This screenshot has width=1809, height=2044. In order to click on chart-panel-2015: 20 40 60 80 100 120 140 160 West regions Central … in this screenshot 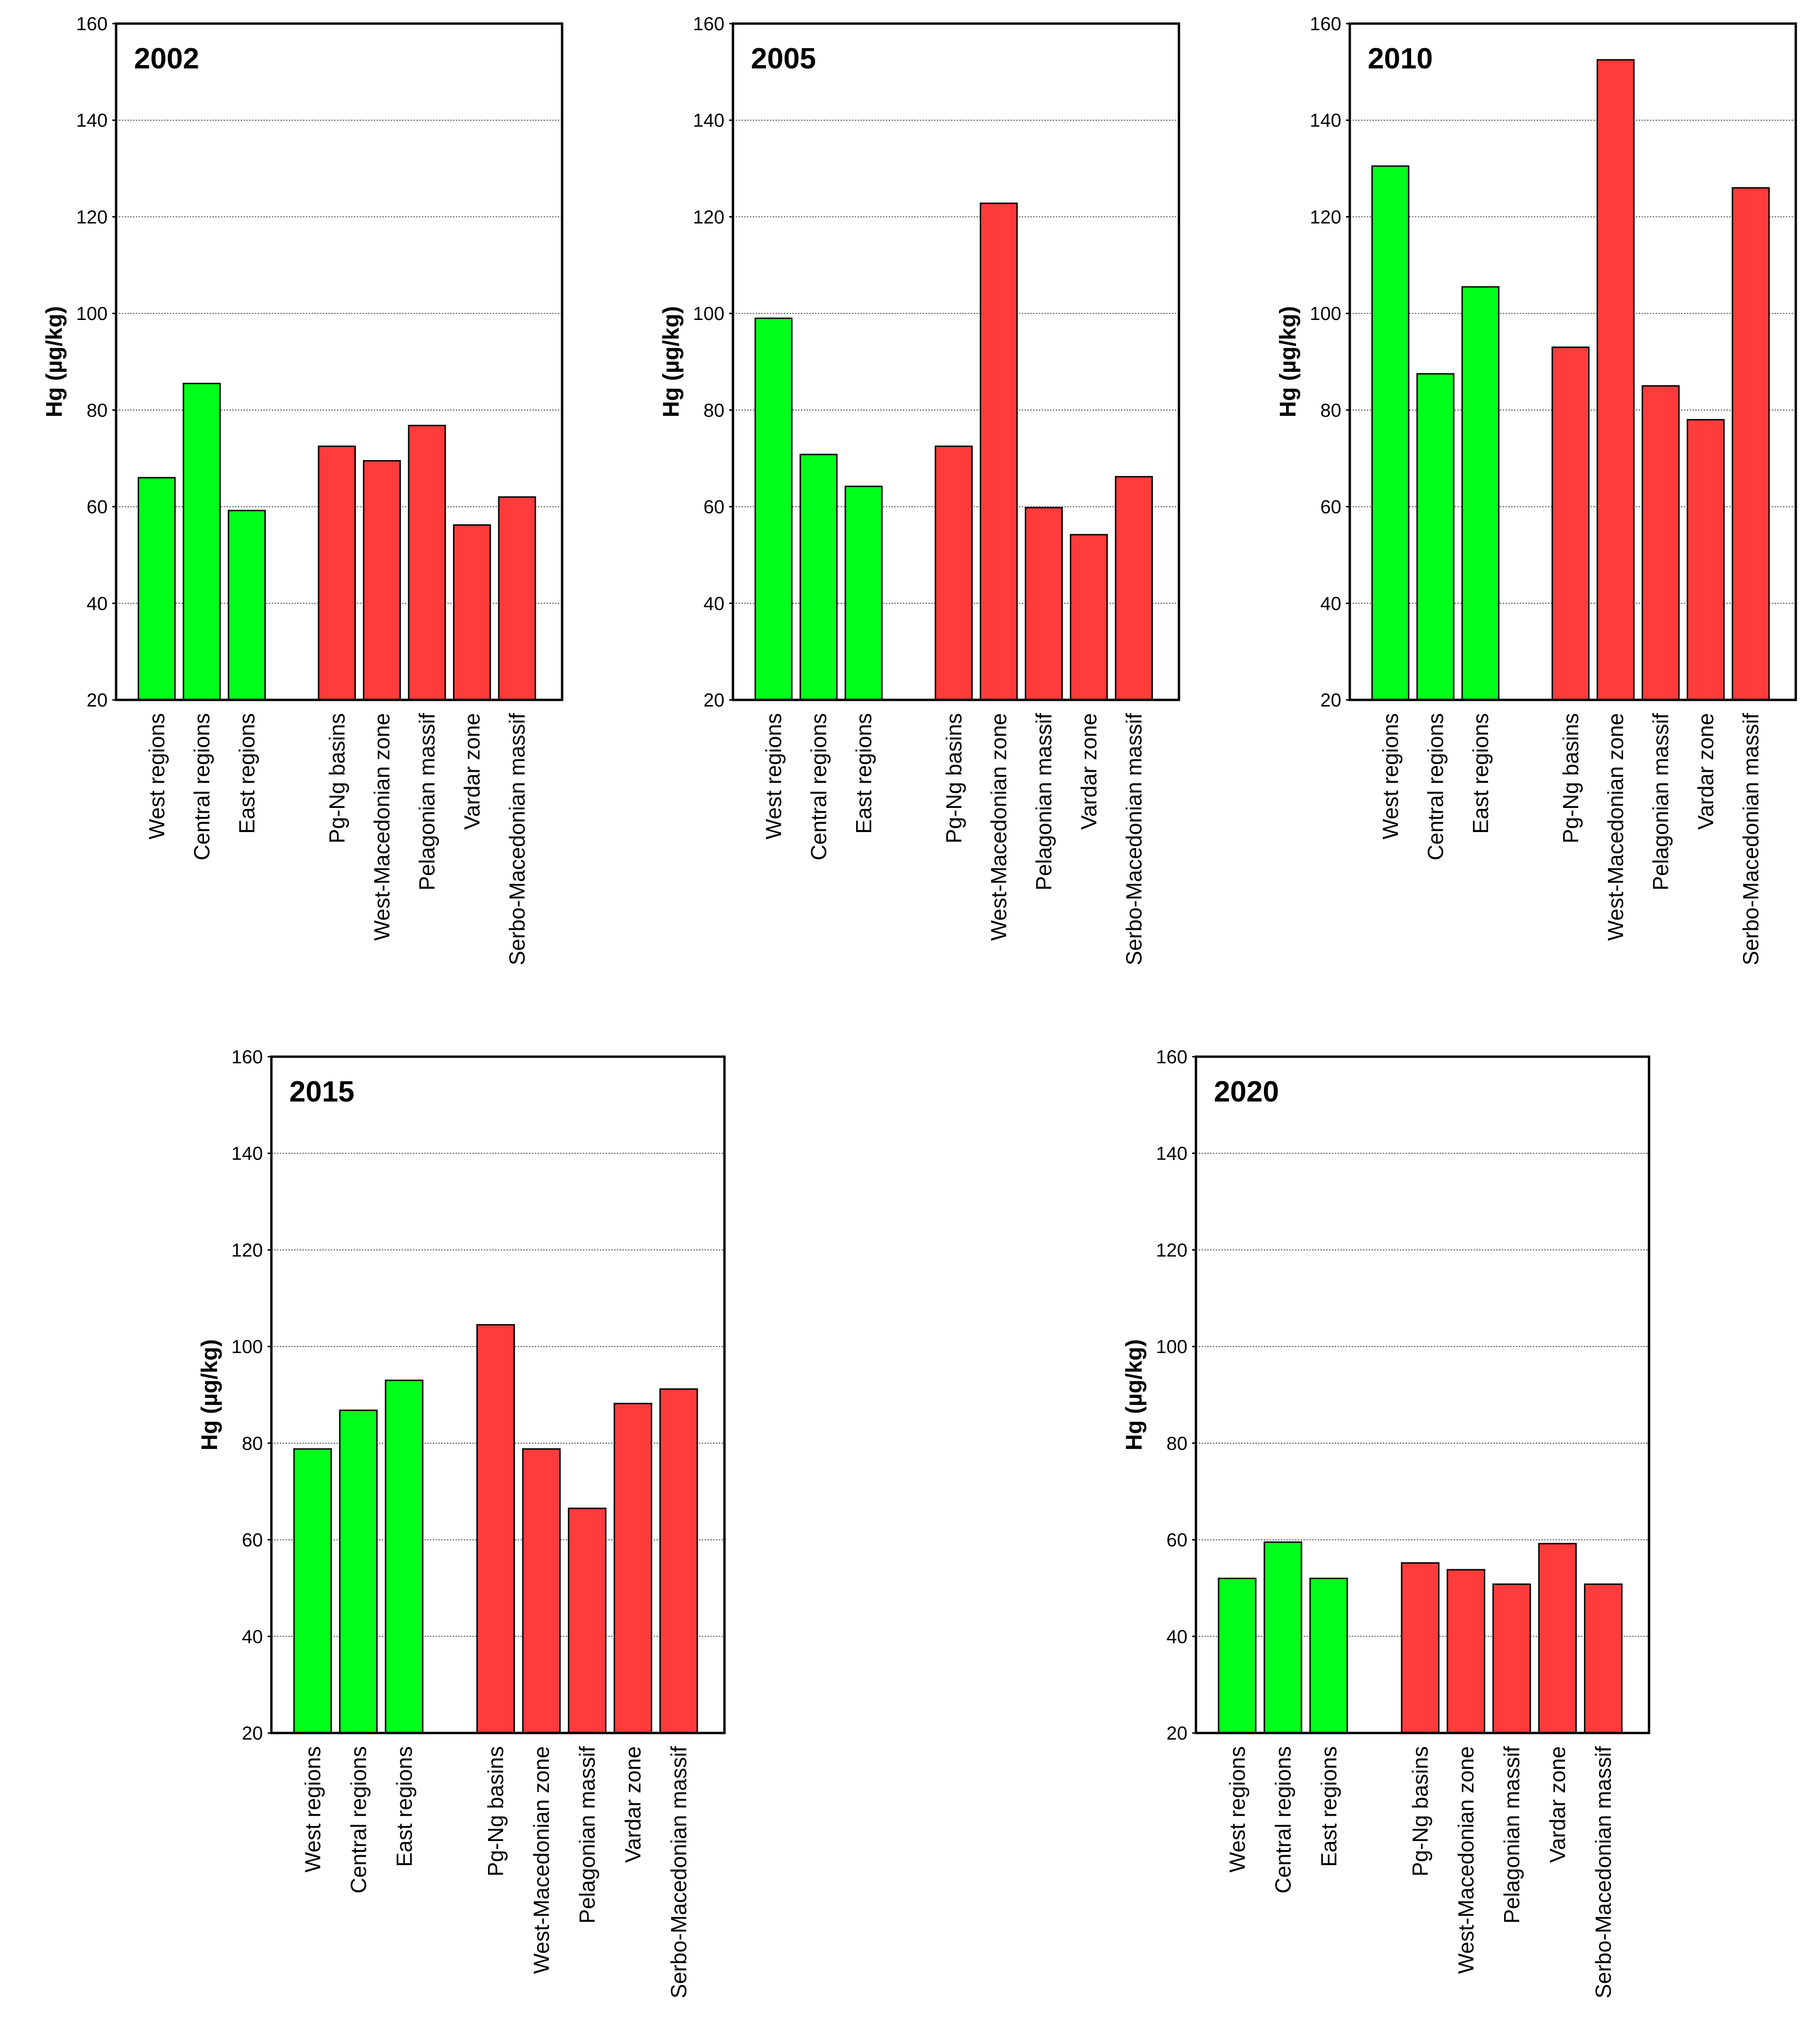, I will do `click(461, 1523)`.